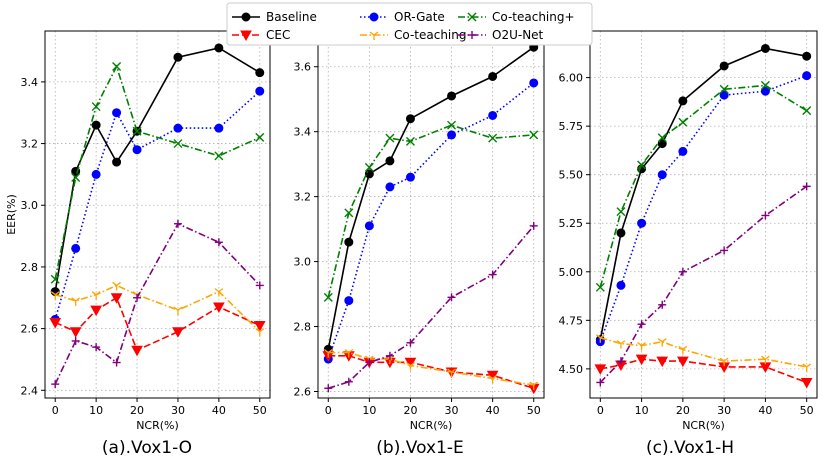 This screenshot has width=831, height=465. Describe the element at coordinates (30, 144) in the screenshot. I see `y-tick-label: 3.2` at that location.